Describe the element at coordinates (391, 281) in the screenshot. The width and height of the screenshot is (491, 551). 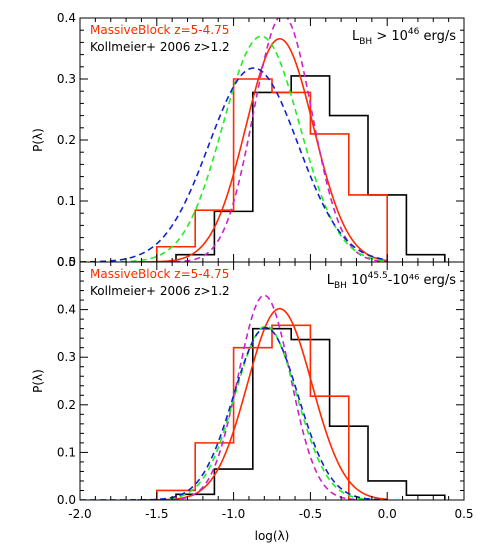
I see `luminosity-annotation: LBH 1045.5-10⁴⁶ erg/s` at that location.